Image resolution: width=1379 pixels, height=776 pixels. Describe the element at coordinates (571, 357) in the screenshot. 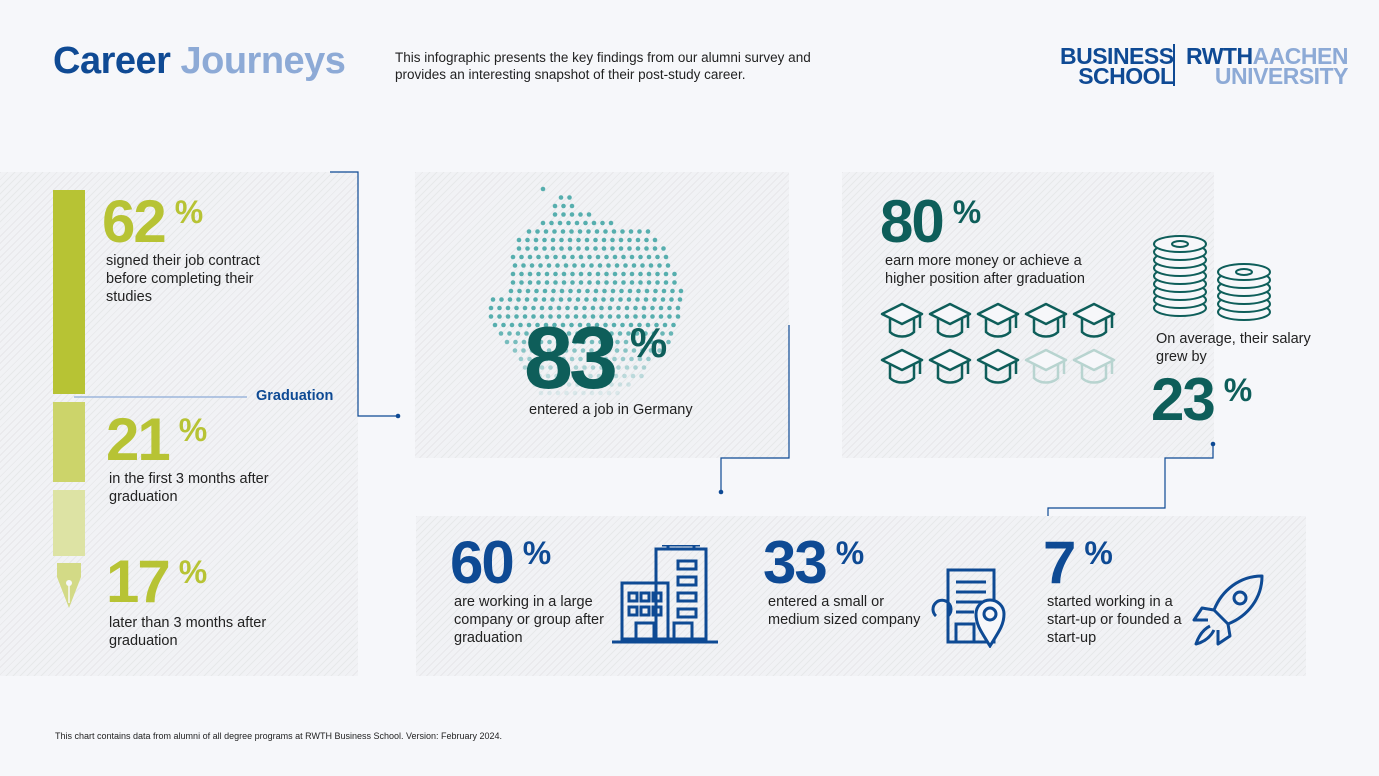

I see `stat-number: 83` at that location.